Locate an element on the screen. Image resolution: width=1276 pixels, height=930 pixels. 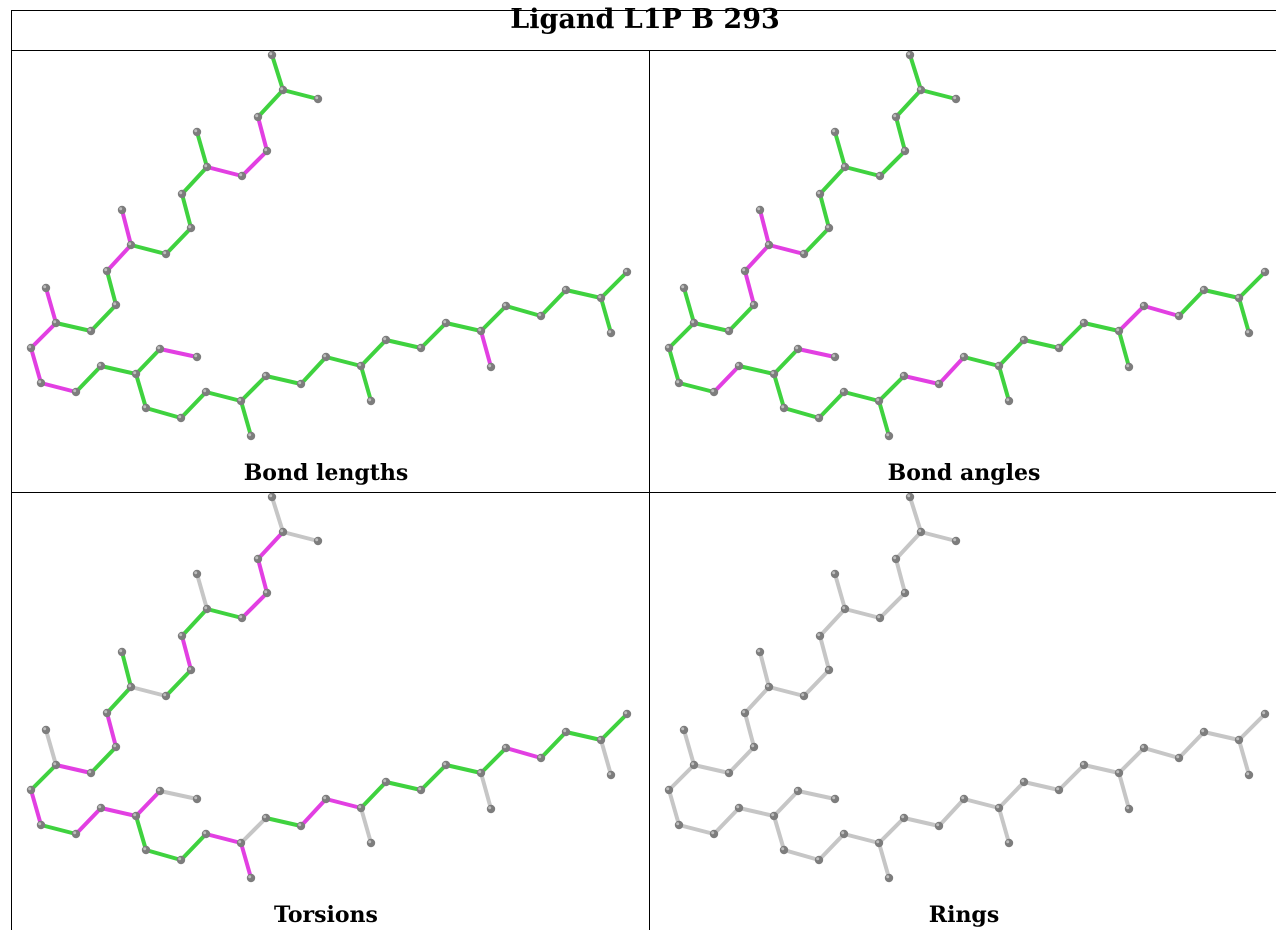
caption-bond-lengths: Bond lengths is located at coordinates (326, 473).